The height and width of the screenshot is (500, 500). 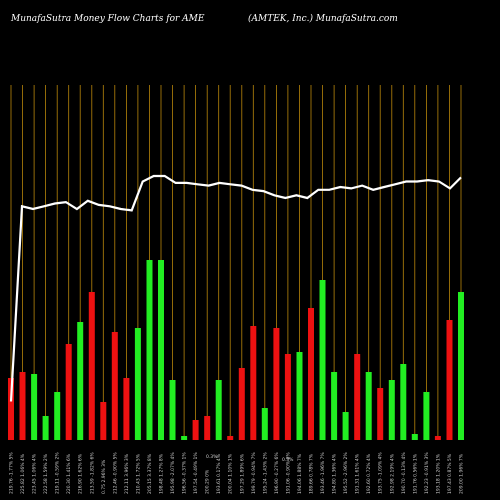 I want to click on x-tick-label: 192.23 -0.91% 3%, so click(x=427, y=473).